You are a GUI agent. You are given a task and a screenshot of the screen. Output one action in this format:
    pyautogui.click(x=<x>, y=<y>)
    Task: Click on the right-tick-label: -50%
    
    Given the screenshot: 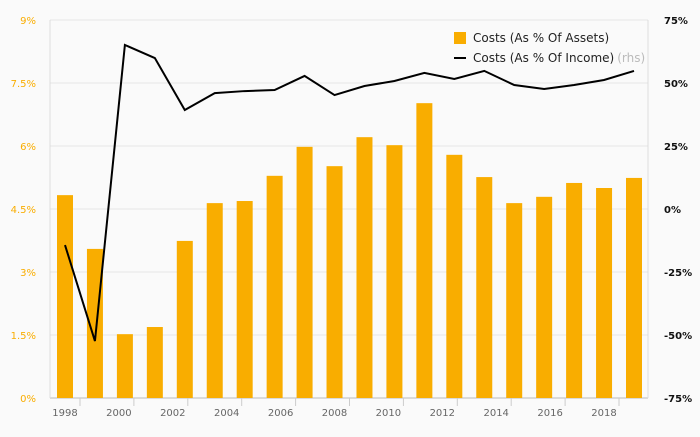 What is the action you would take?
    pyautogui.click(x=678, y=336)
    